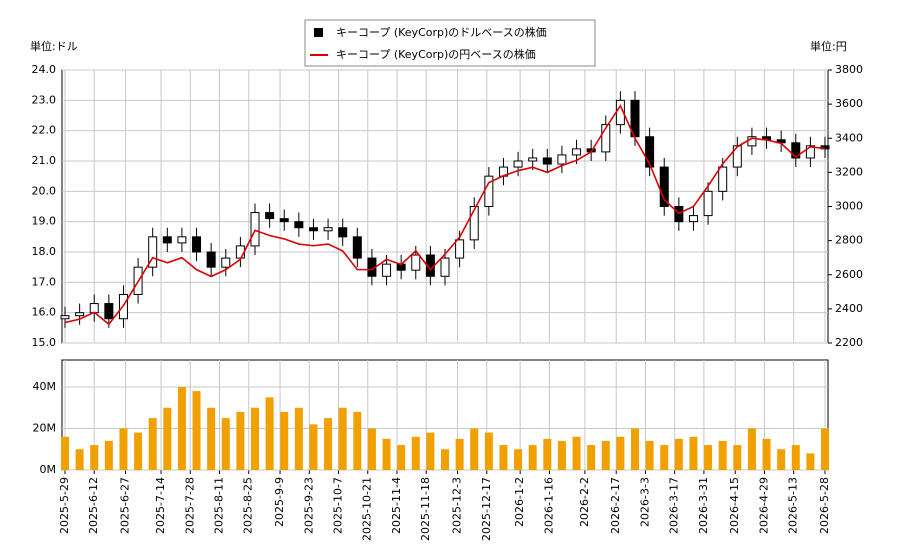 The width and height of the screenshot is (900, 550). What do you see at coordinates (44, 251) in the screenshot?
I see `y-tick-label: 18.0` at bounding box center [44, 251].